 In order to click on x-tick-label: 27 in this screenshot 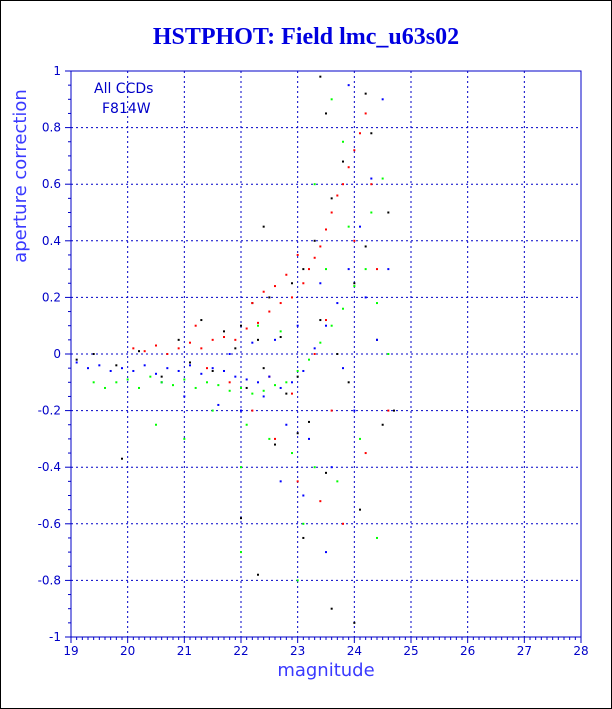, I will do `click(524, 651)`.